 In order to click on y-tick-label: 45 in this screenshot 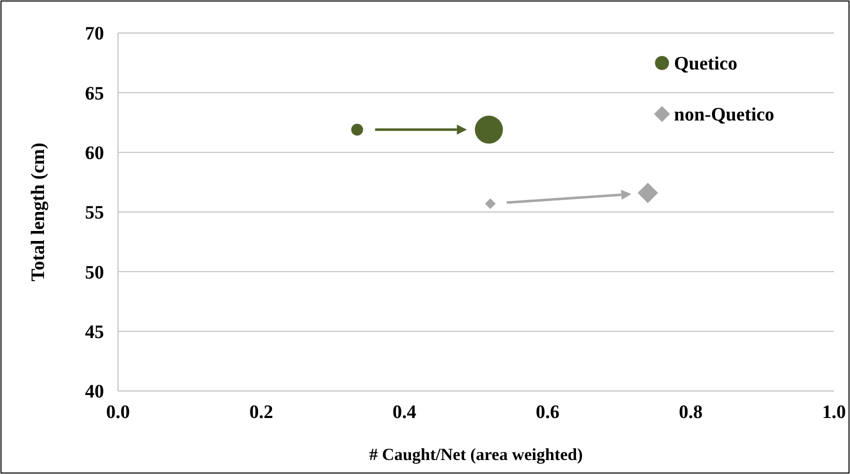, I will do `click(94, 332)`.